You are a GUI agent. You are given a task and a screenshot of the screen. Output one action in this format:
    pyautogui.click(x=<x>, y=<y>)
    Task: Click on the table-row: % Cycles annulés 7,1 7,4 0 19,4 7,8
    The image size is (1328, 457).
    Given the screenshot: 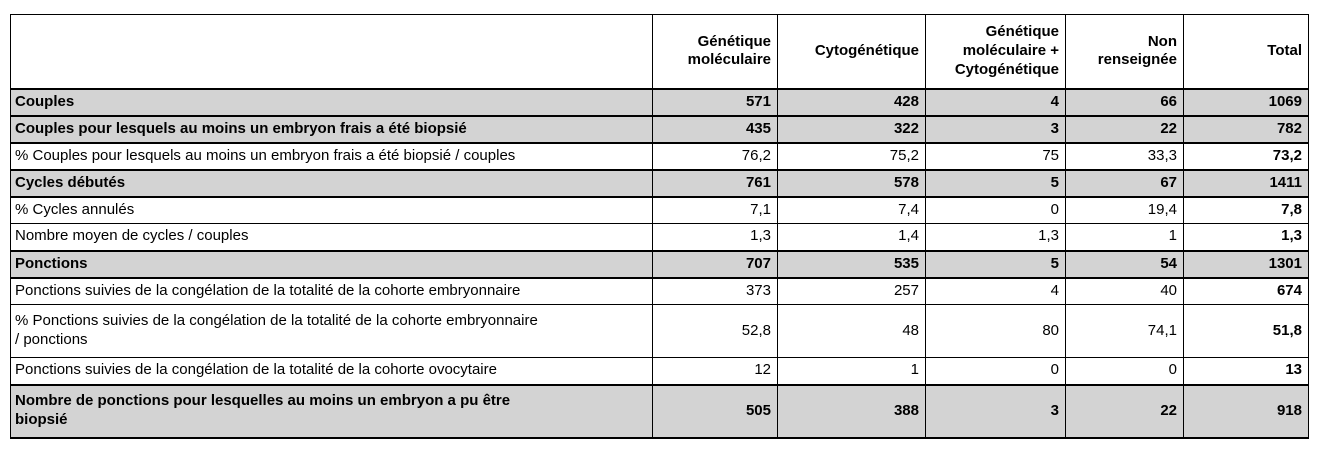 What is the action you would take?
    pyautogui.click(x=659, y=210)
    